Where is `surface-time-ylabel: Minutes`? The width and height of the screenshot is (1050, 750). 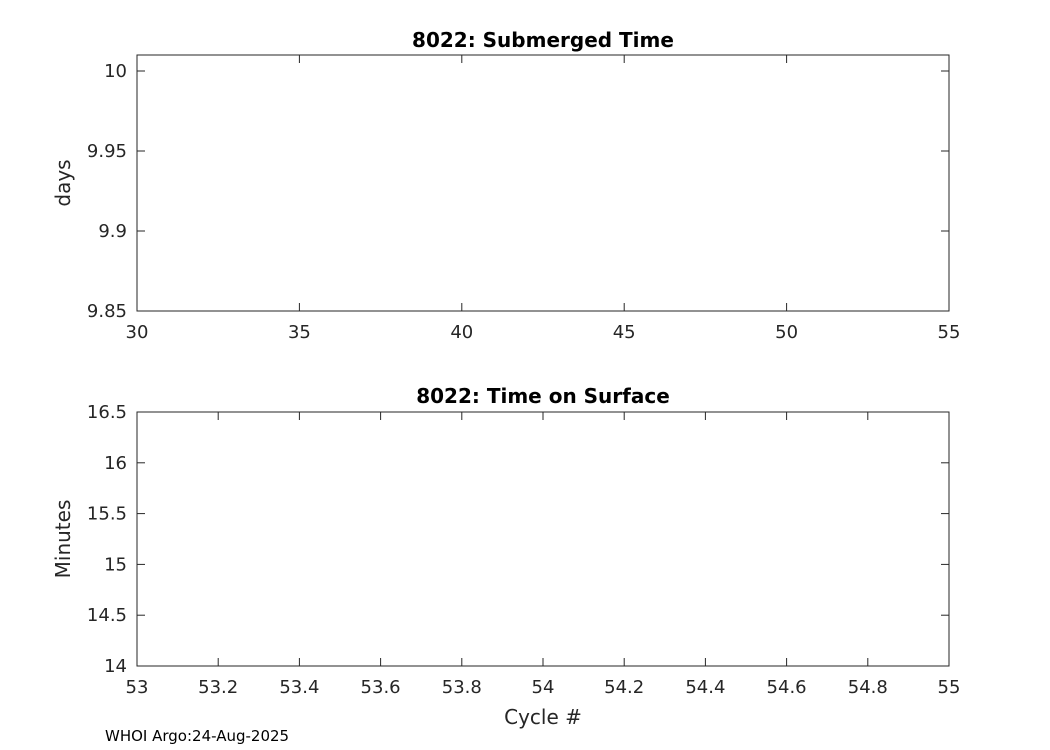
surface-time-ylabel: Minutes is located at coordinates (63, 539).